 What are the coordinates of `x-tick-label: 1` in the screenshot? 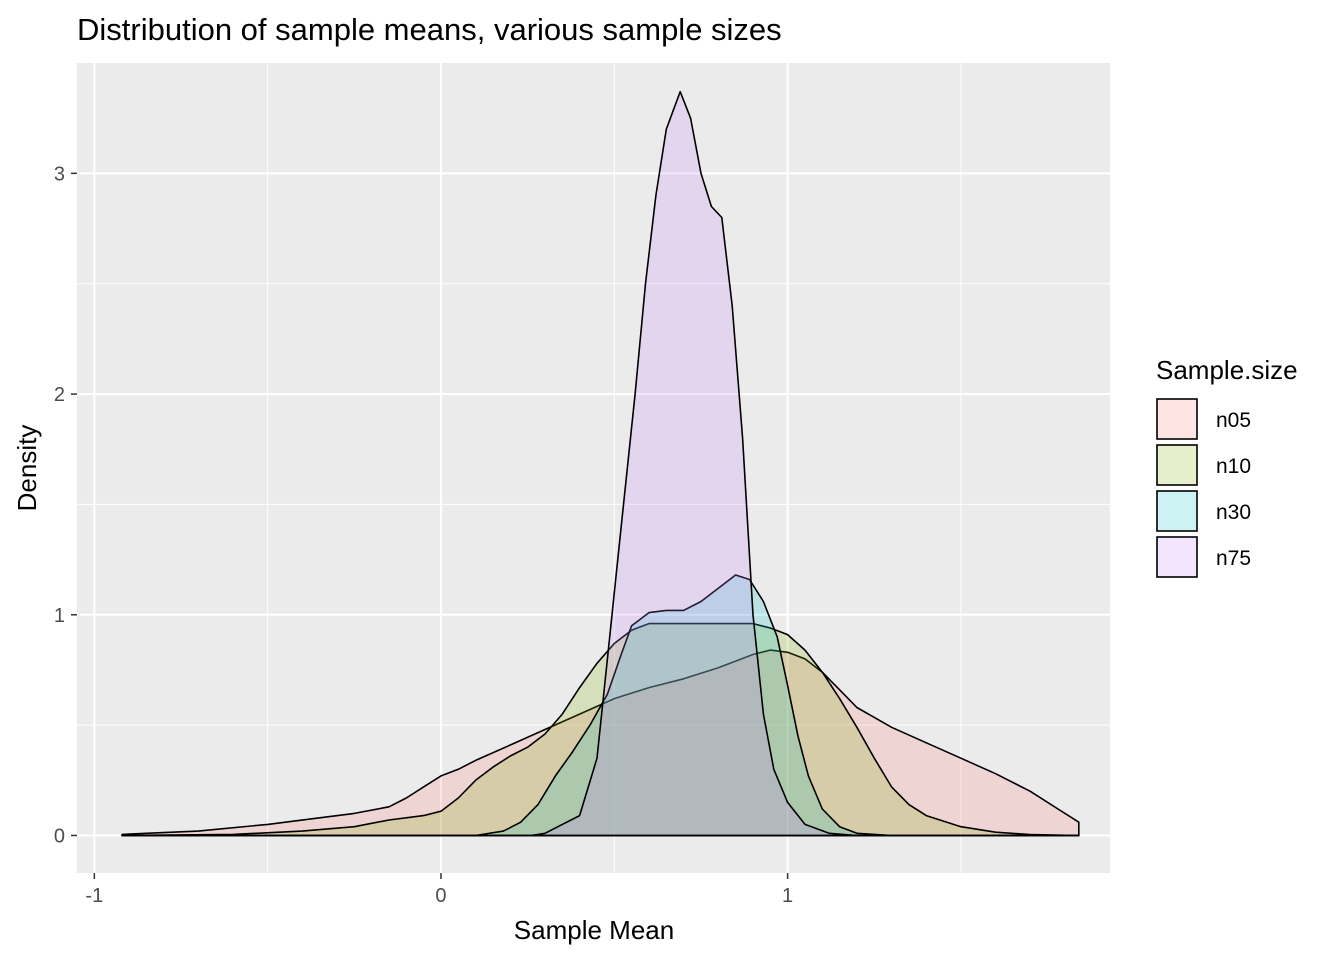 It's located at (787, 896).